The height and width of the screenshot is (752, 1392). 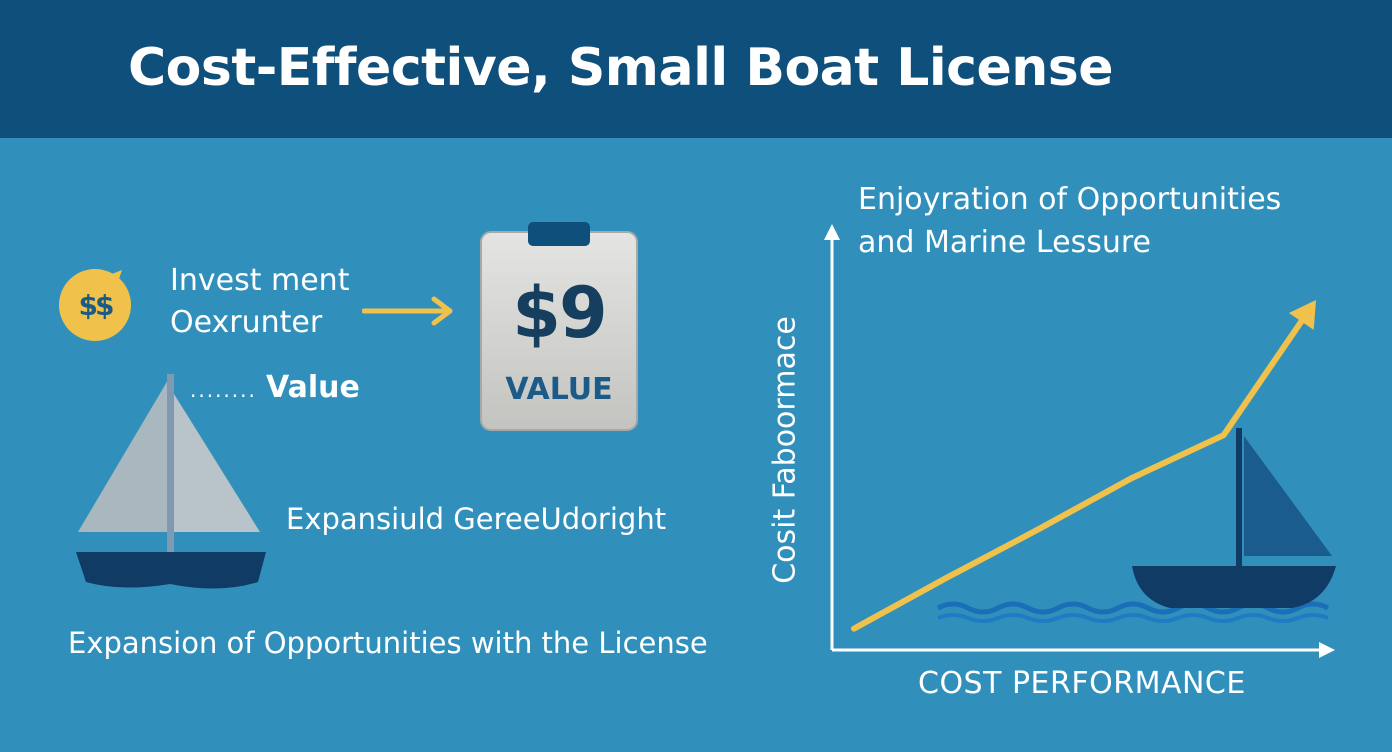 What do you see at coordinates (1136, 525) in the screenshot?
I see `chart-boat-icon` at bounding box center [1136, 525].